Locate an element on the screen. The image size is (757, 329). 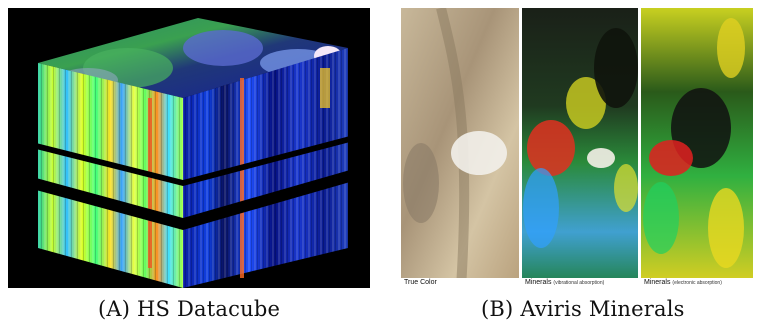
electronic-minerals-label: Minerals (electronic absorption) is located at coordinates (683, 282).